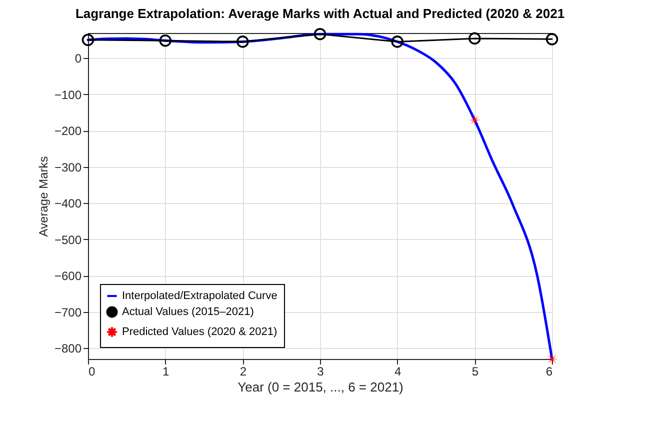 Image resolution: width=657 pixels, height=436 pixels. I want to click on y-tick-label: −500, so click(68, 239).